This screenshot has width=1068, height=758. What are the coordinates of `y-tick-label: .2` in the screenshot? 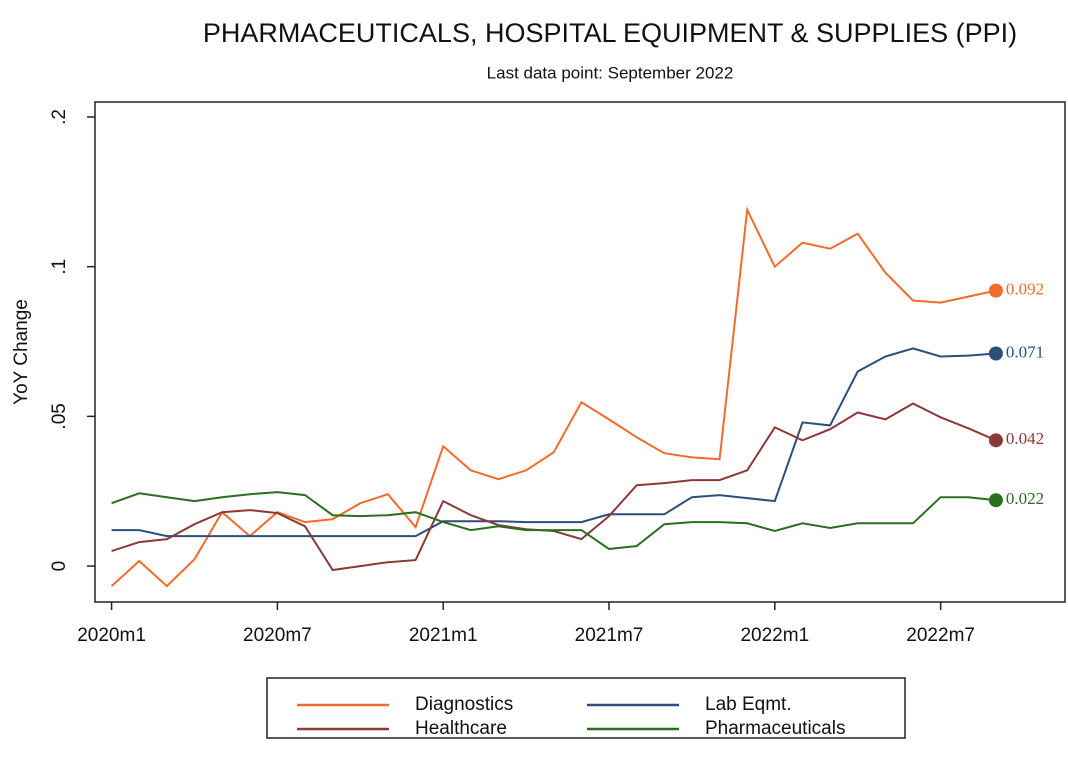 It's located at (59, 117).